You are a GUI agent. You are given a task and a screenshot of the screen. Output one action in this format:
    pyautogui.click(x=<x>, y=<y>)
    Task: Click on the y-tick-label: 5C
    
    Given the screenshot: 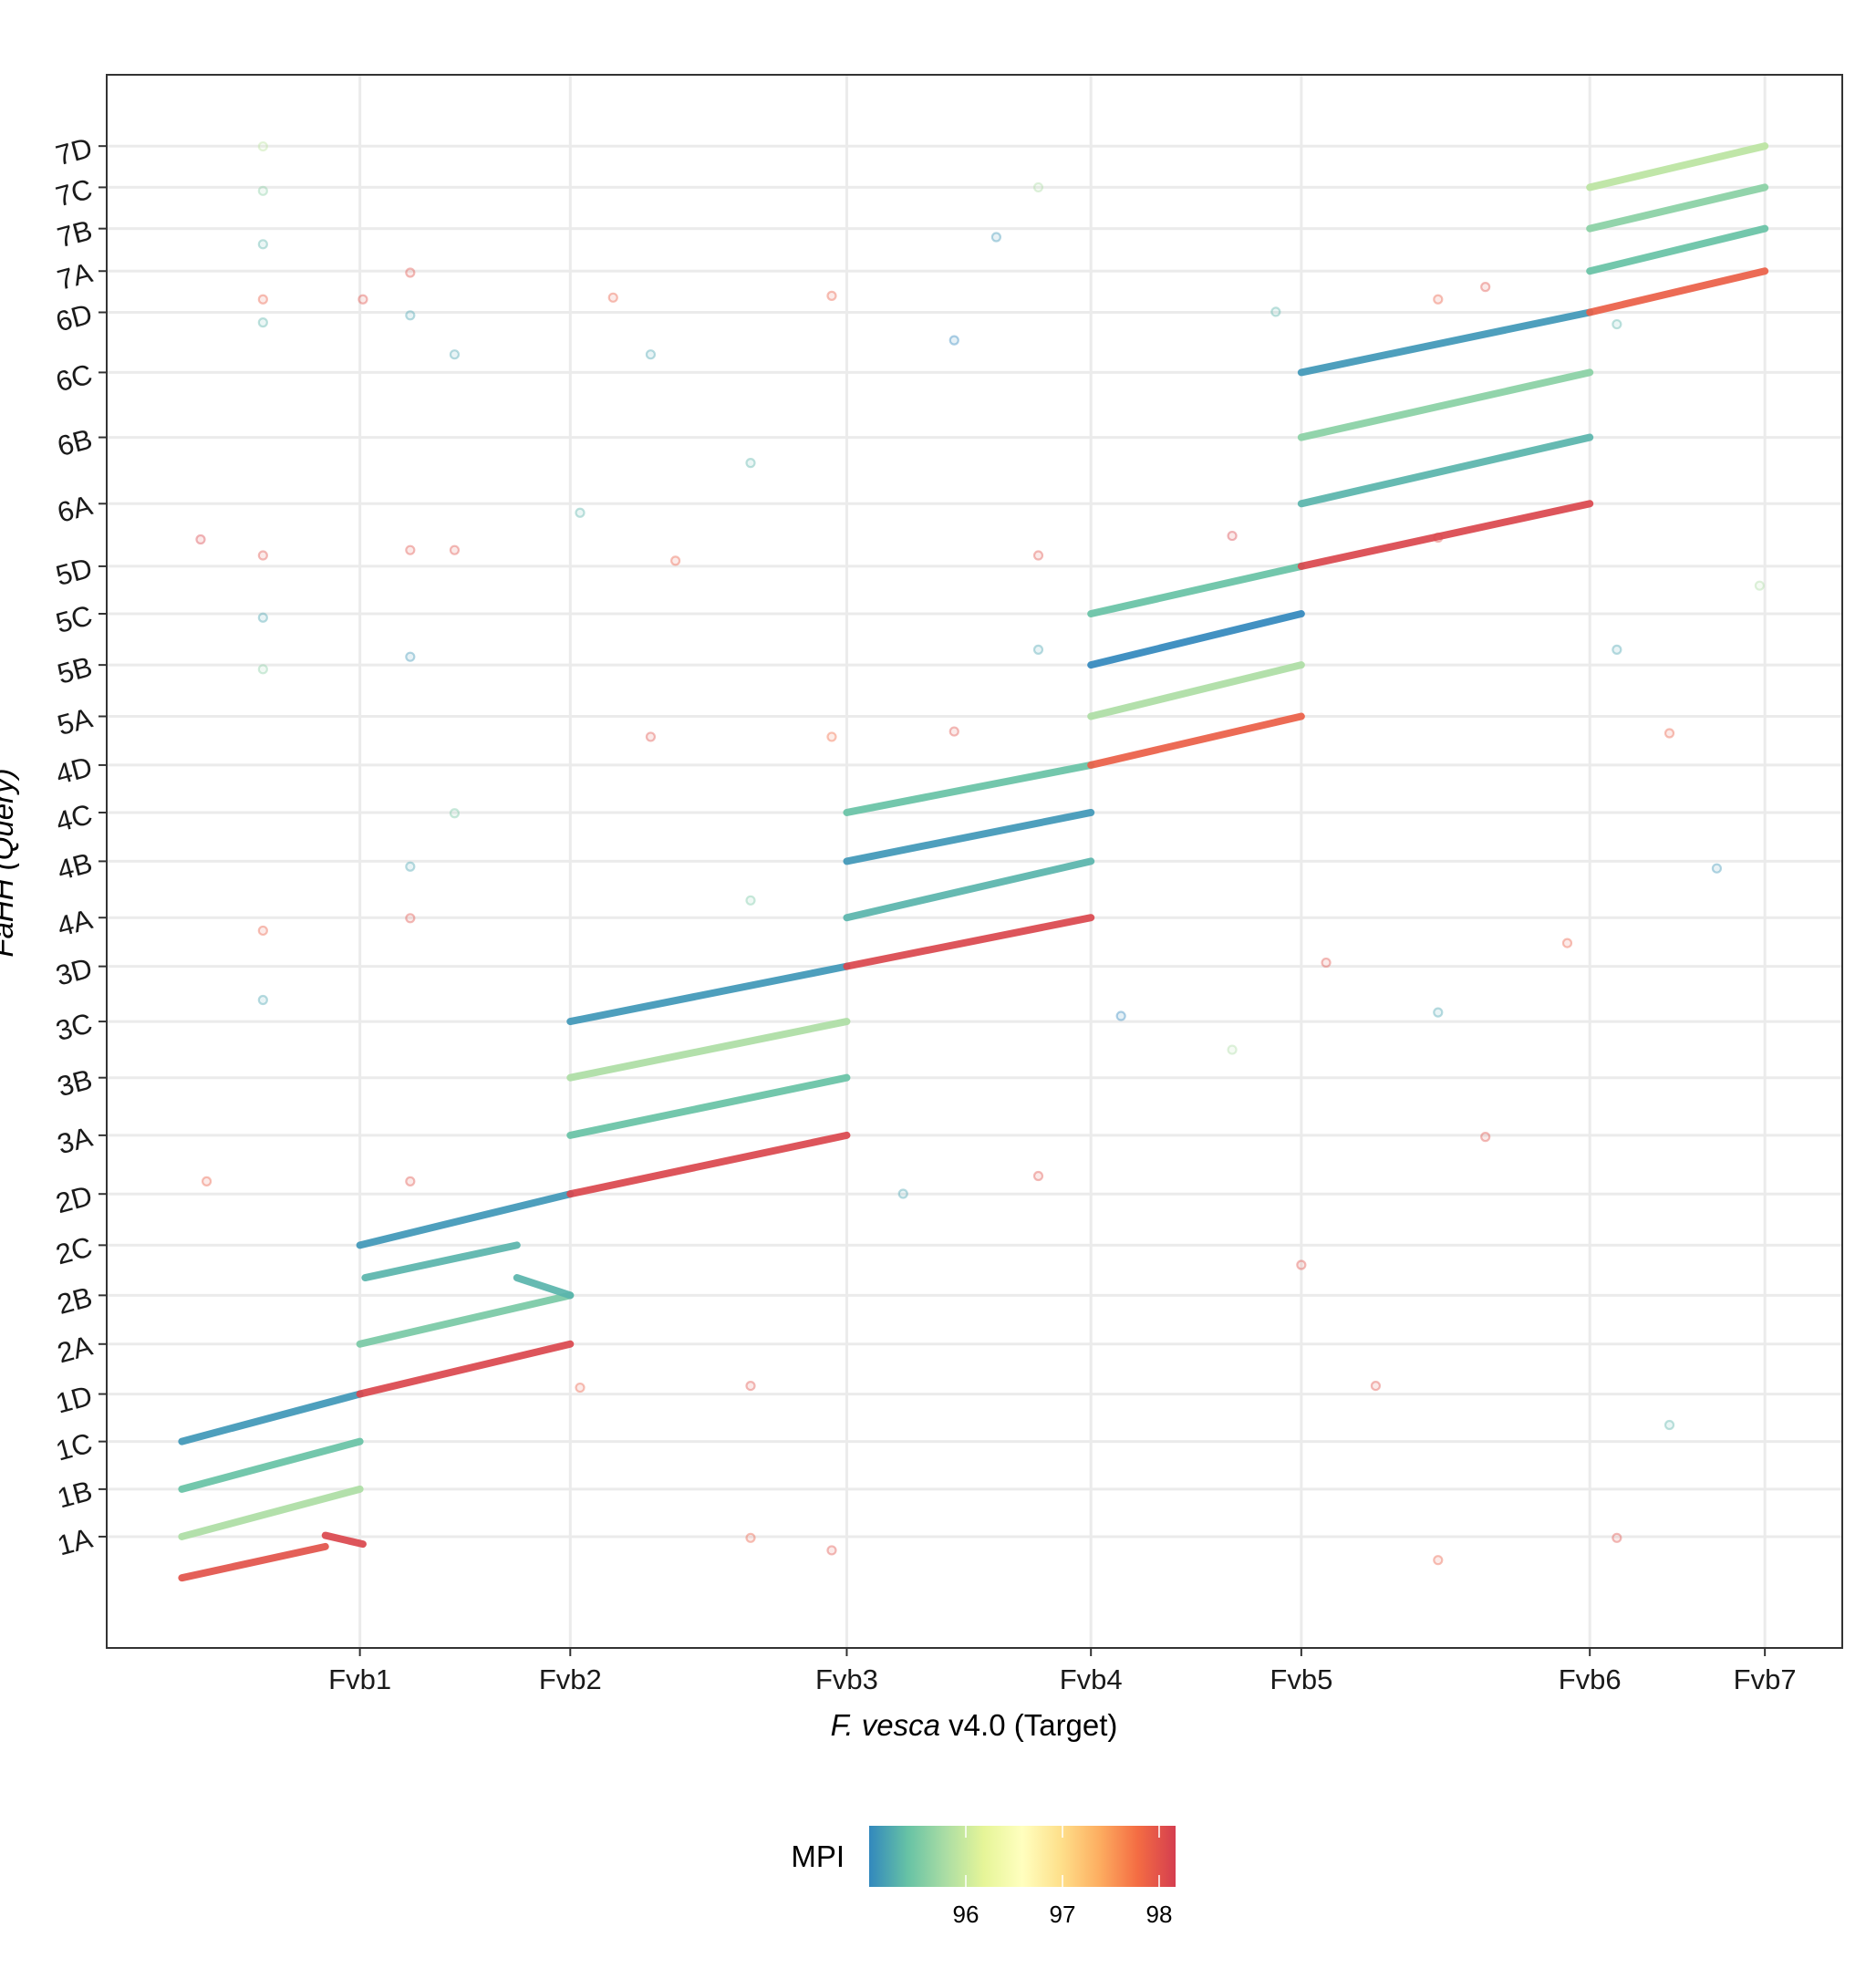 What is the action you would take?
    pyautogui.click(x=73, y=619)
    